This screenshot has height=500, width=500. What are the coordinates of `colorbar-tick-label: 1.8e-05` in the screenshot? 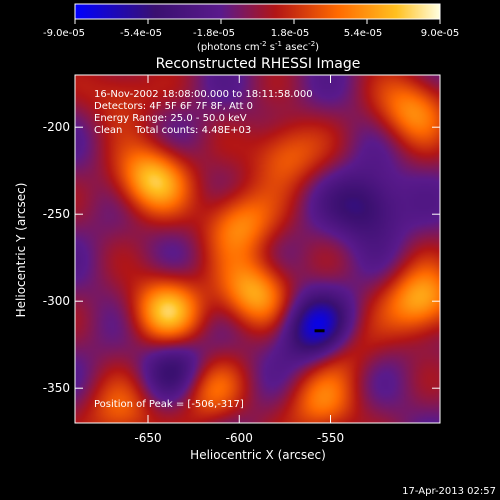 It's located at (290, 33).